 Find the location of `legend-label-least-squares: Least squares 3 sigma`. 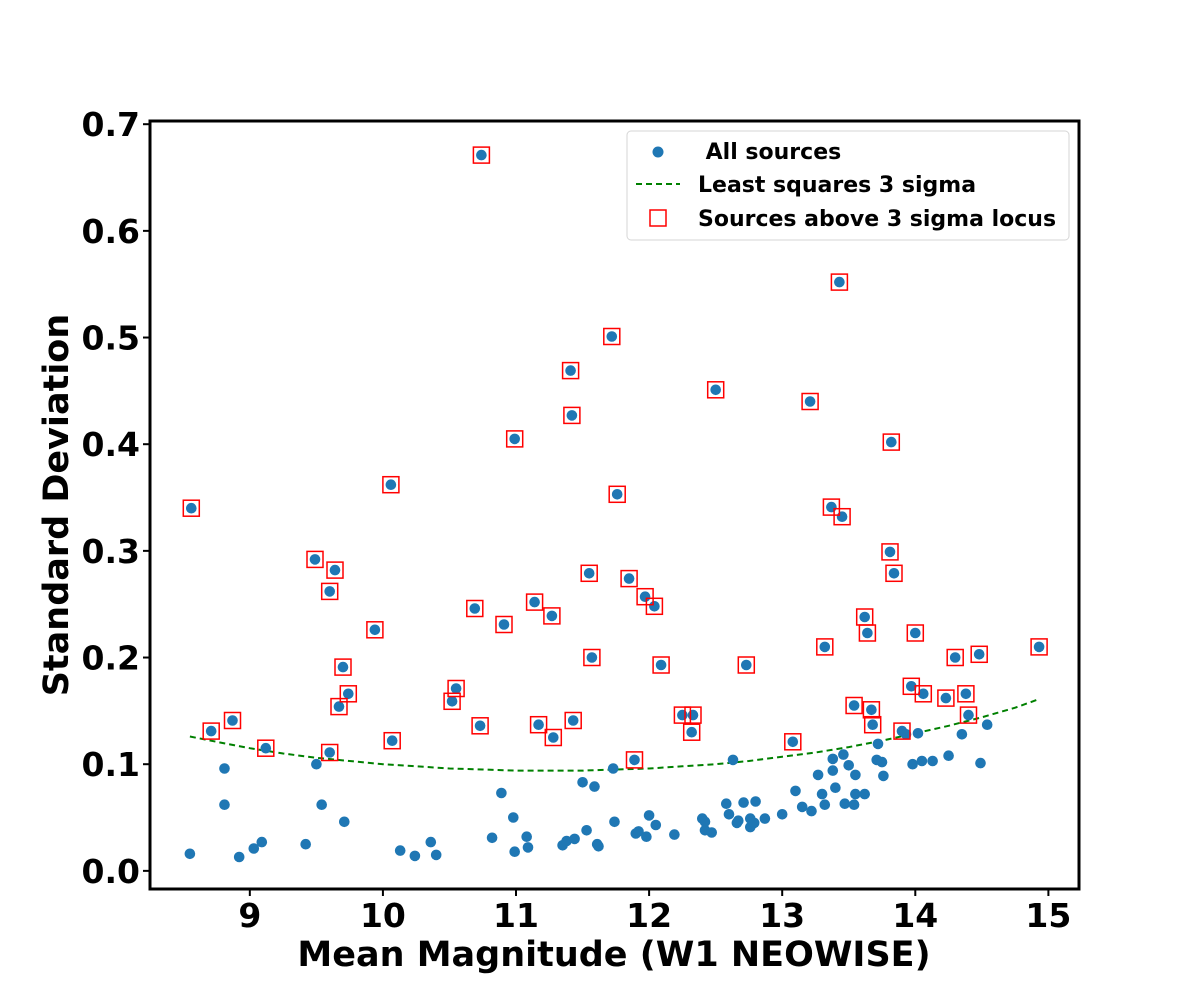

legend-label-least-squares: Least squares 3 sigma is located at coordinates (837, 185).